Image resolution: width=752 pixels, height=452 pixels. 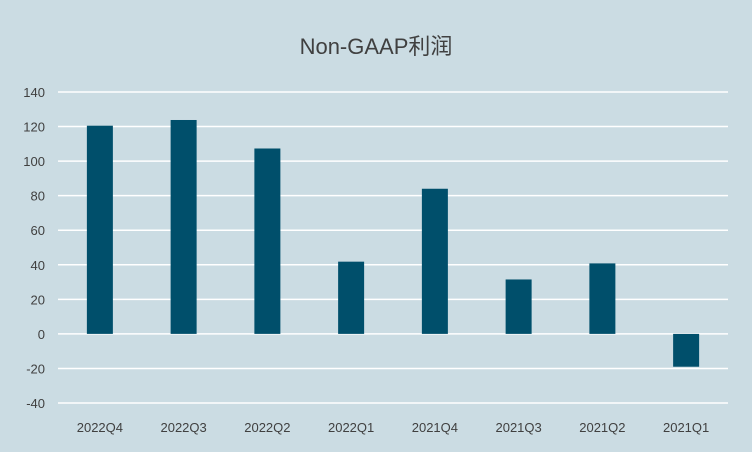 I want to click on y-axis-ticks: -40 -20 0 20 40 60 80 100 120 140, so click(x=34, y=248).